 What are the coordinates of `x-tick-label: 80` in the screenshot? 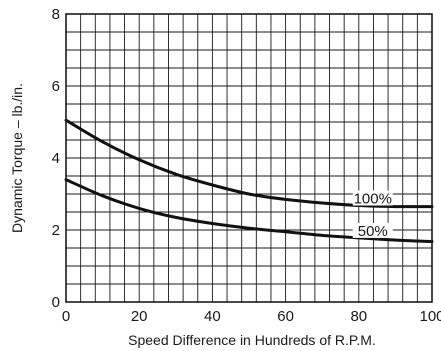 It's located at (358, 316).